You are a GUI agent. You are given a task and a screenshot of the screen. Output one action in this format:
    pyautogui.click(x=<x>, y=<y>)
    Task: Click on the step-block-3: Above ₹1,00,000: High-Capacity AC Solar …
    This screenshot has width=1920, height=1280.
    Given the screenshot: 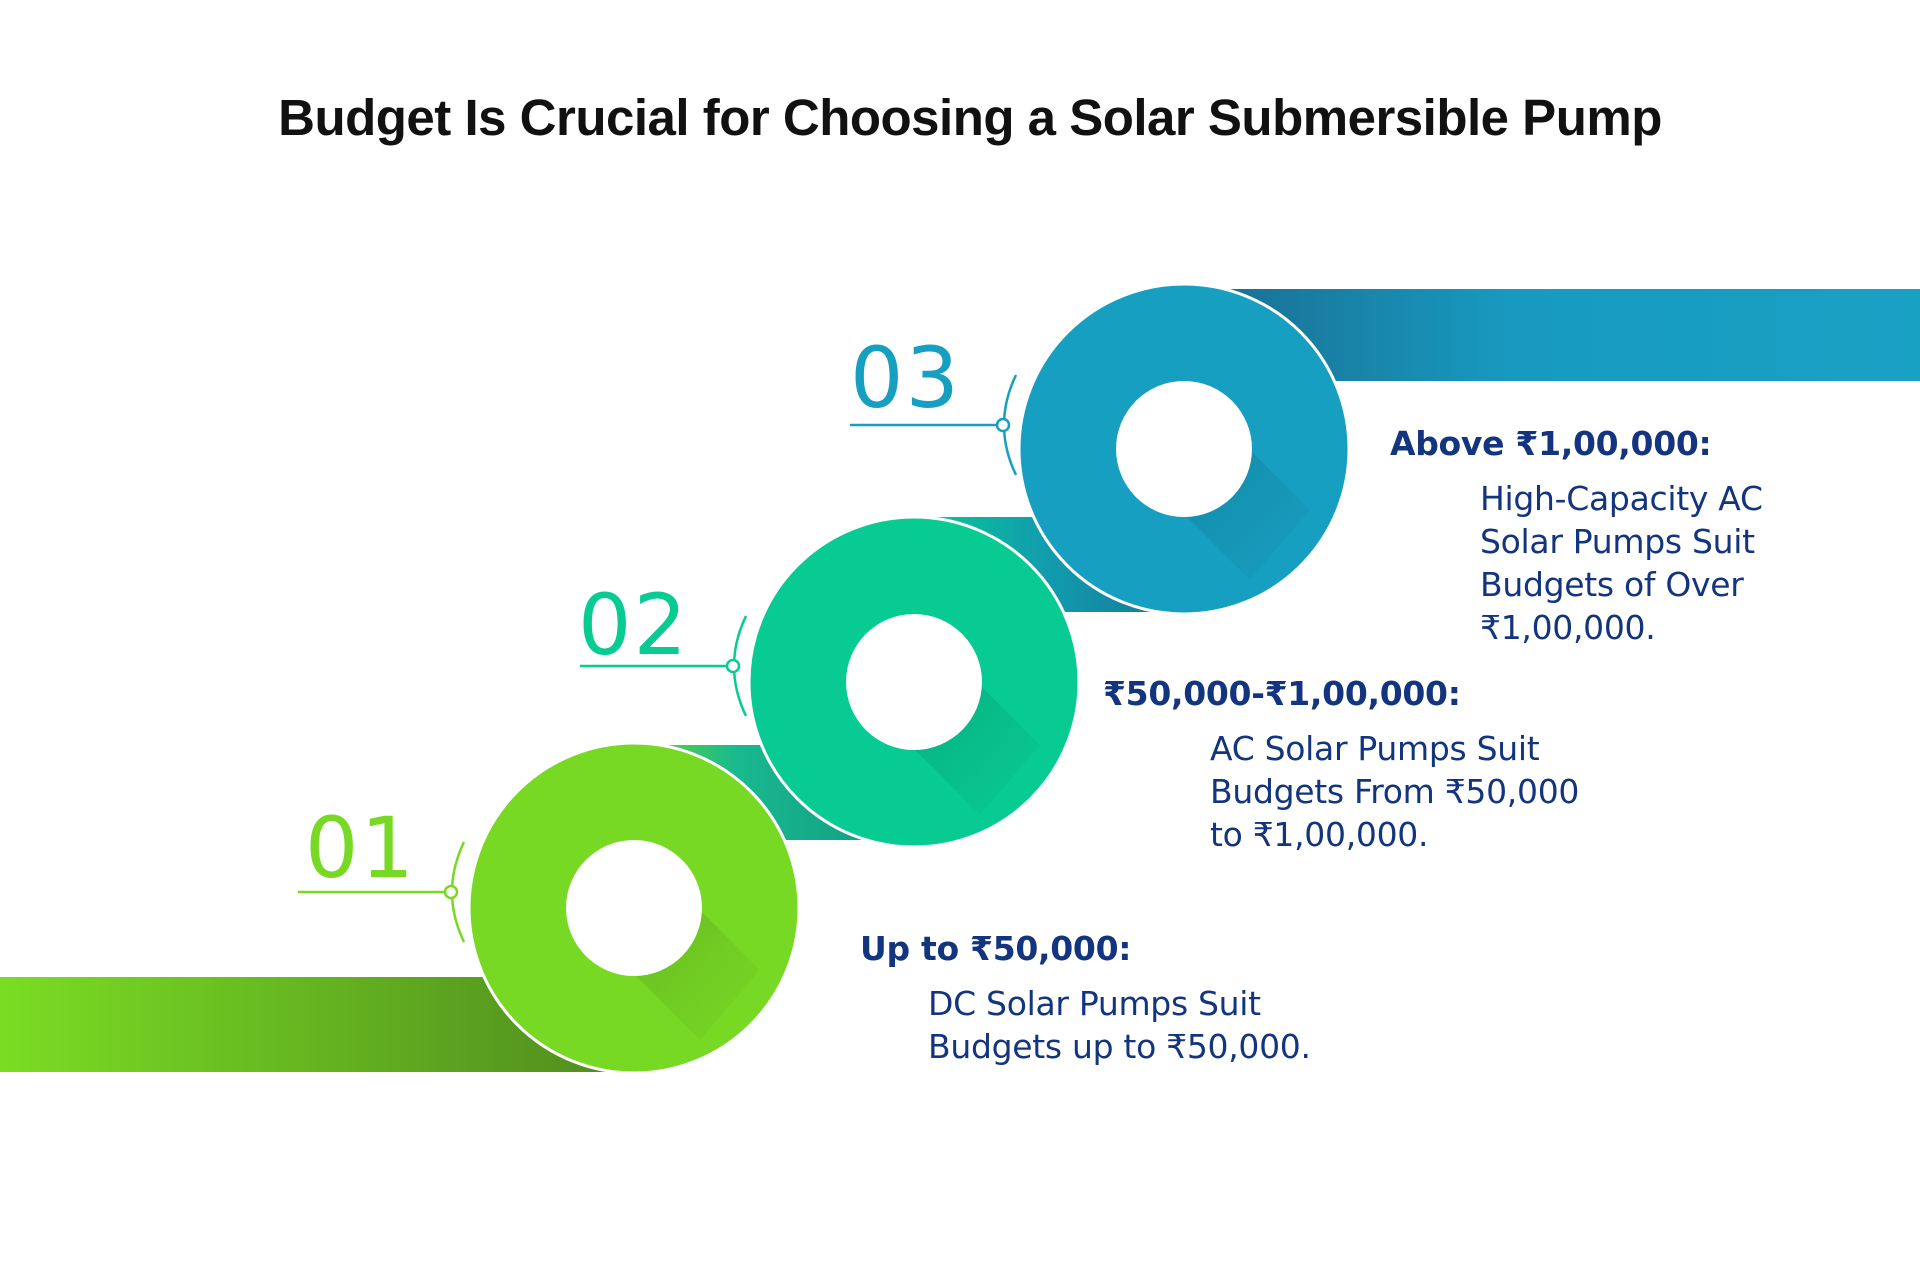 What is the action you would take?
    pyautogui.click(x=1576, y=536)
    